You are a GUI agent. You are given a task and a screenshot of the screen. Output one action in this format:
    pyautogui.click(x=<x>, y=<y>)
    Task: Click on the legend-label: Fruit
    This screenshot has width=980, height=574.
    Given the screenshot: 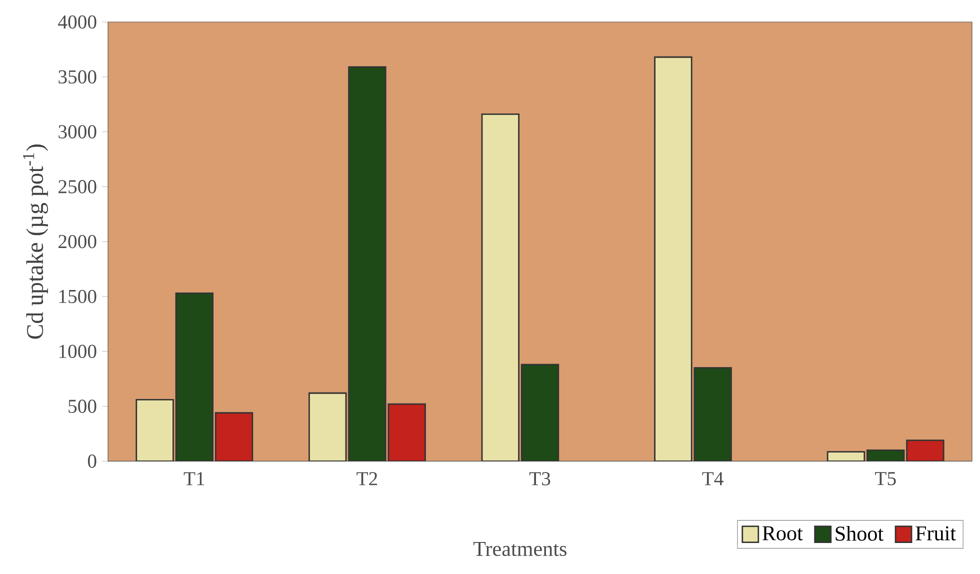 What is the action you would take?
    pyautogui.click(x=936, y=533)
    